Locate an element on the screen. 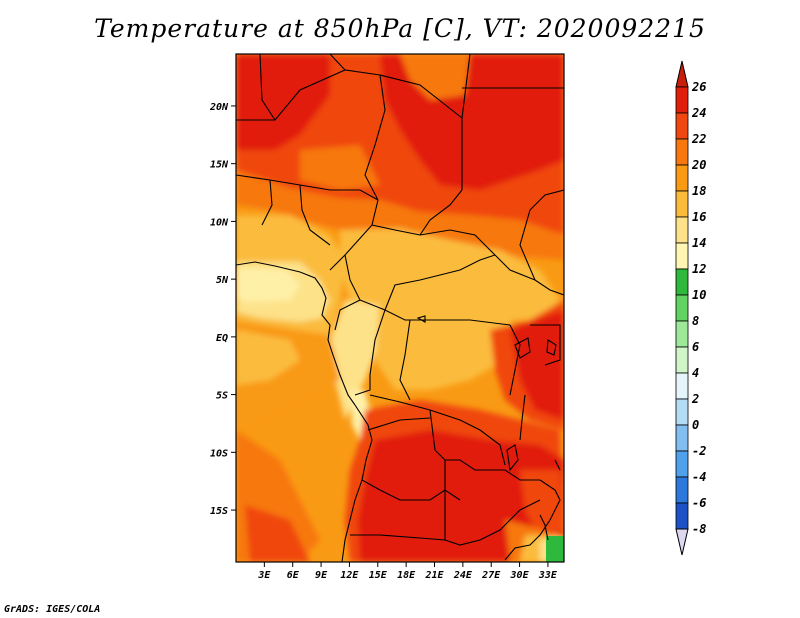  colorbar-label: -2 is located at coordinates (699, 451).